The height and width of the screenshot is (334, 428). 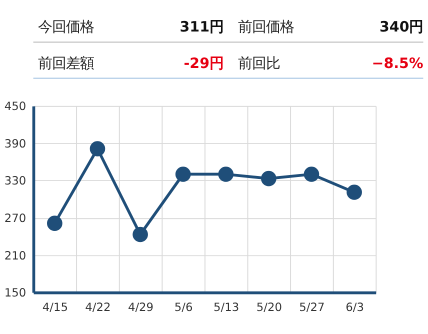 I want to click on x-tick-label: 6/3, so click(x=355, y=307).